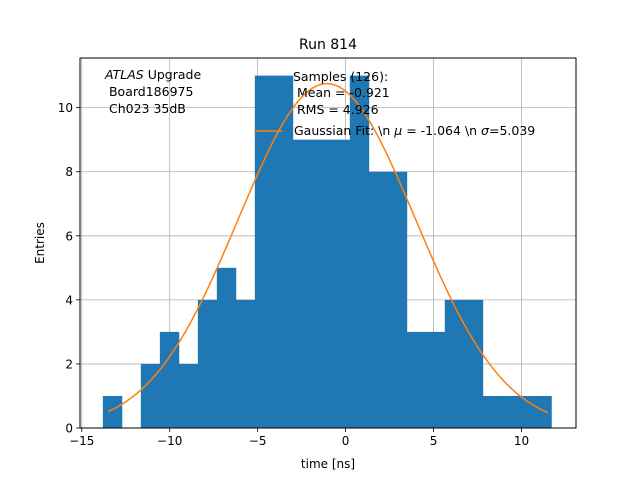 The height and width of the screenshot is (485, 640). I want to click on x-axis-ticks: −15 −10 −5 0 5 10, so click(299, 438).